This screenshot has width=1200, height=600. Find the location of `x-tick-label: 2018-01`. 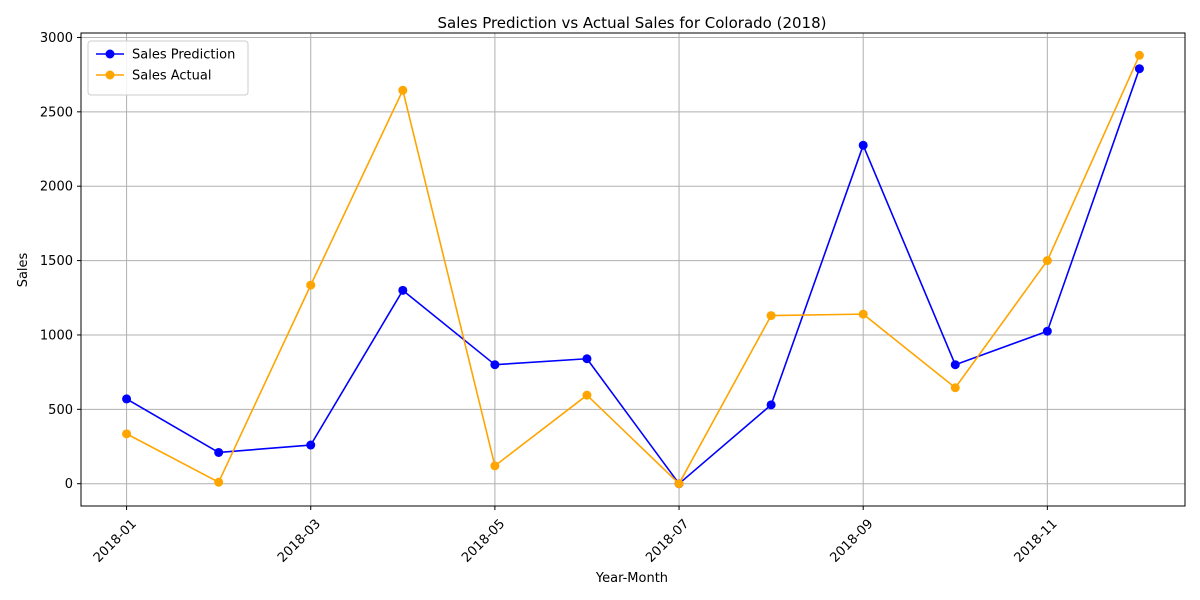

x-tick-label: 2018-01 is located at coordinates (115, 541).